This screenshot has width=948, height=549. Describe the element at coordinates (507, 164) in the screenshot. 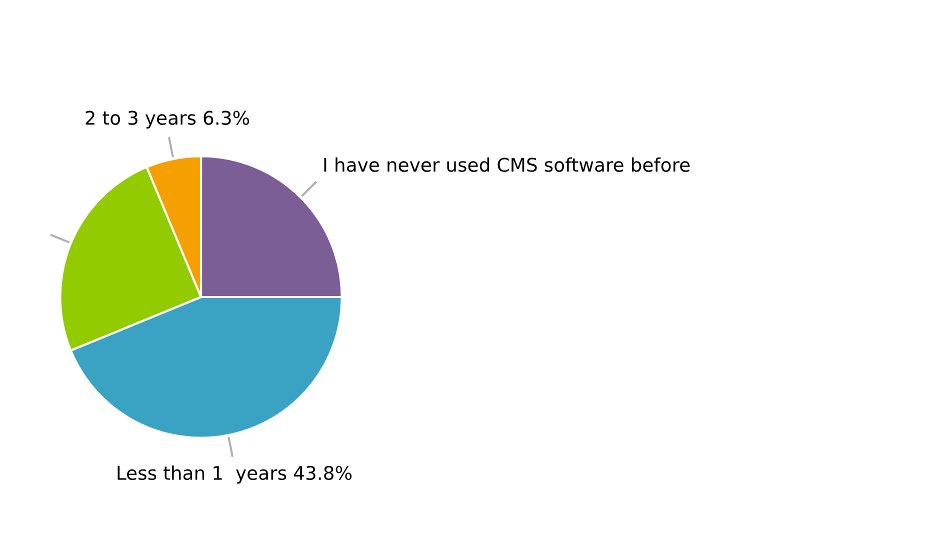

I see `slice-label: I have never used CMS software before` at that location.